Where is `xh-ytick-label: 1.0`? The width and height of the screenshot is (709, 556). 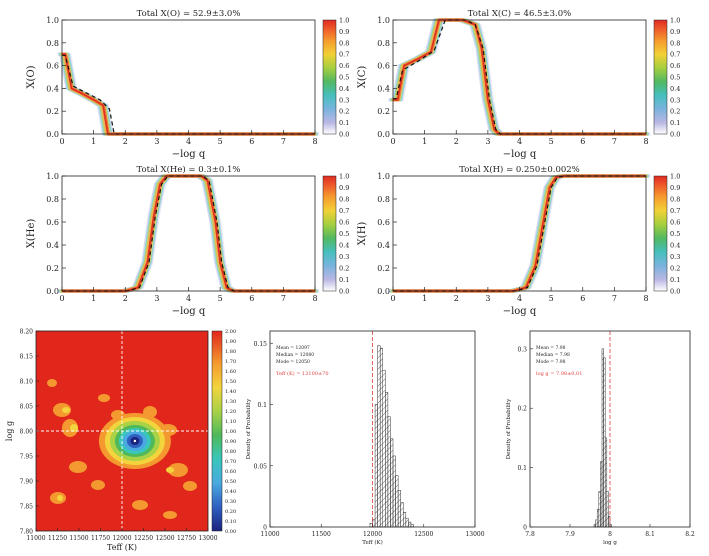 xh-ytick-label: 1.0 is located at coordinates (383, 176).